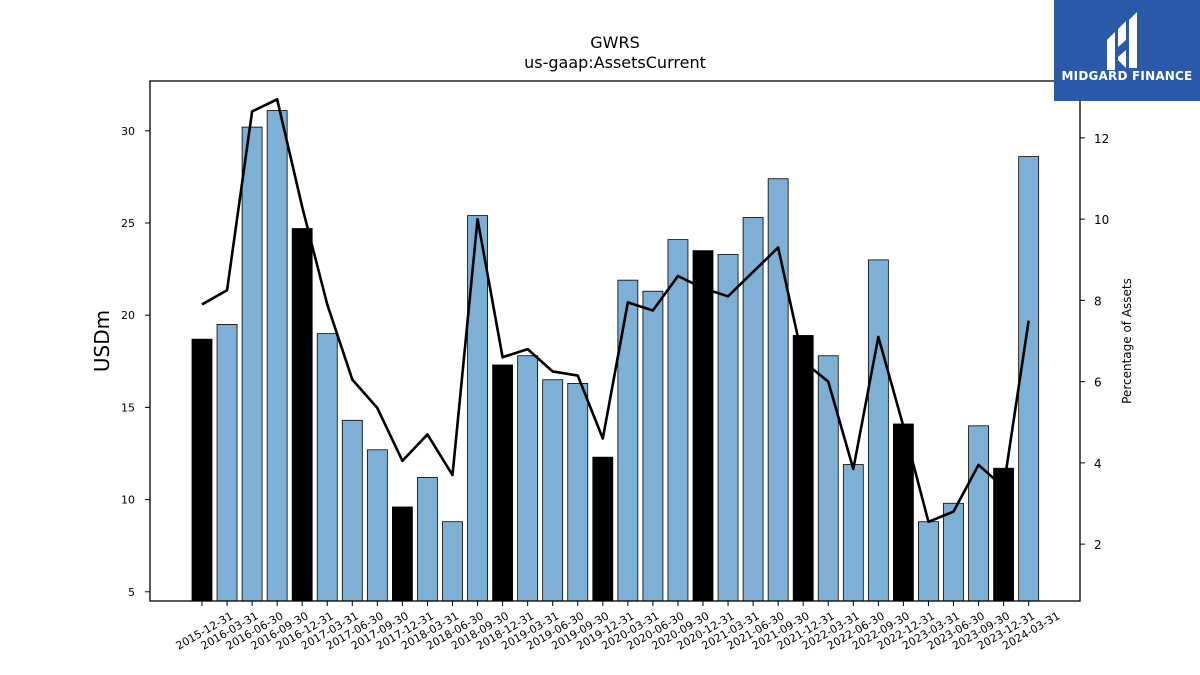 The height and width of the screenshot is (675, 1200). What do you see at coordinates (135, 362) in the screenshot?
I see `left-axis: 5 10 15 20 25 30` at bounding box center [135, 362].